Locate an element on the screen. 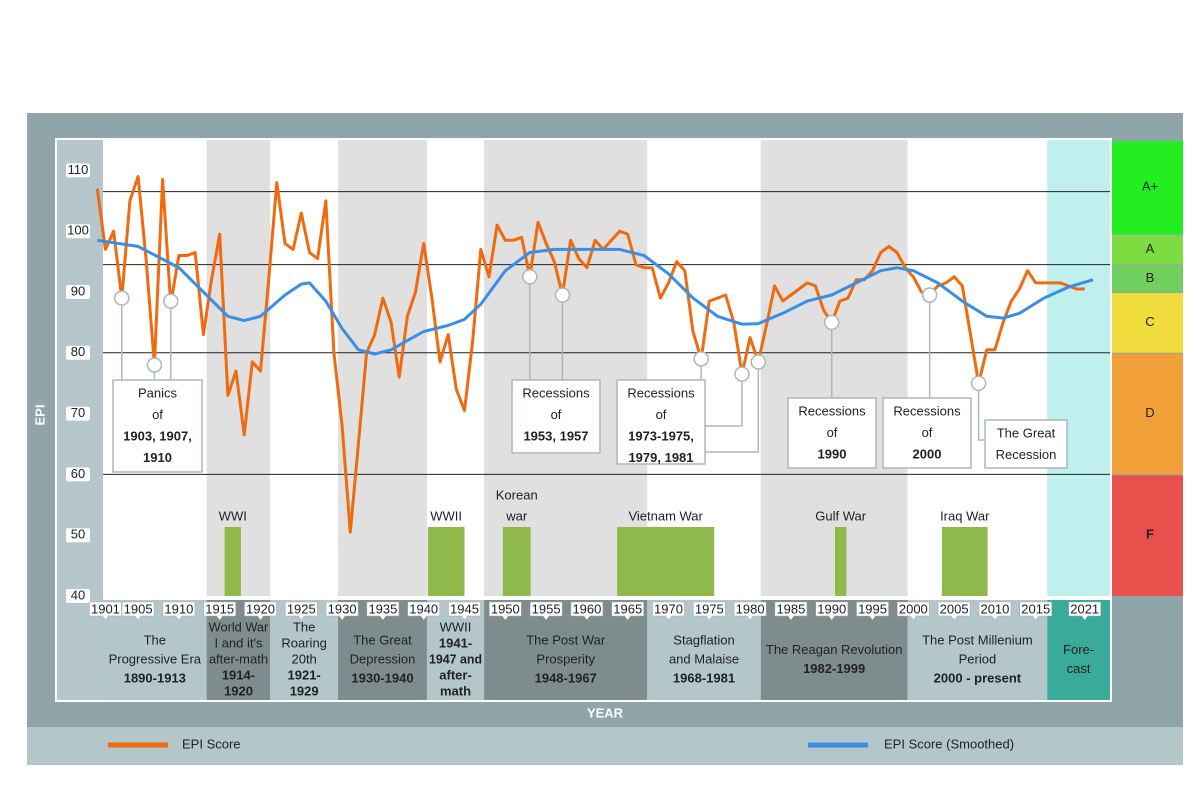 This screenshot has height=800, width=1200. era-label: The is located at coordinates (155, 639).